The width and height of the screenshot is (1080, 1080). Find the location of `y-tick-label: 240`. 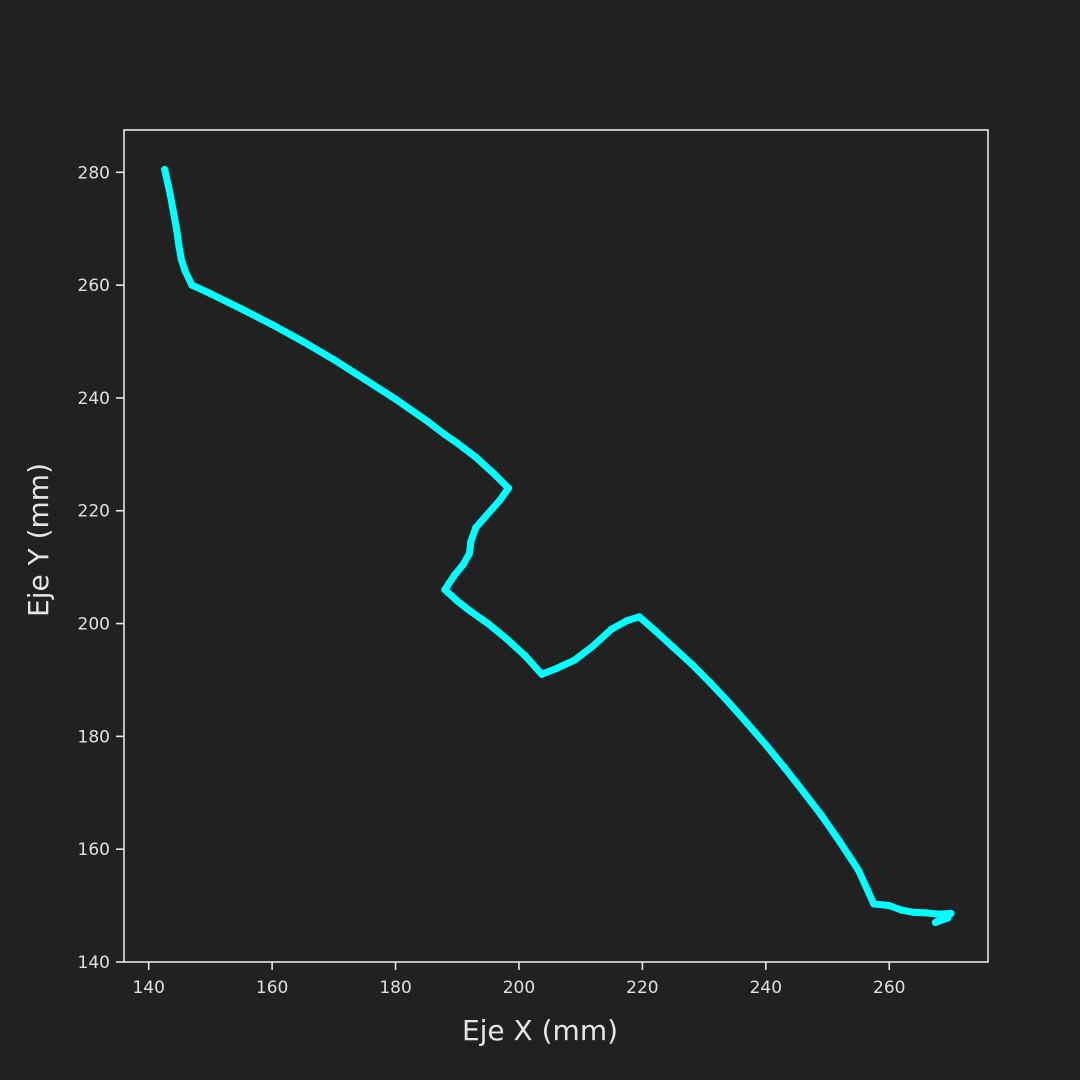

y-tick-label: 240 is located at coordinates (94, 399).